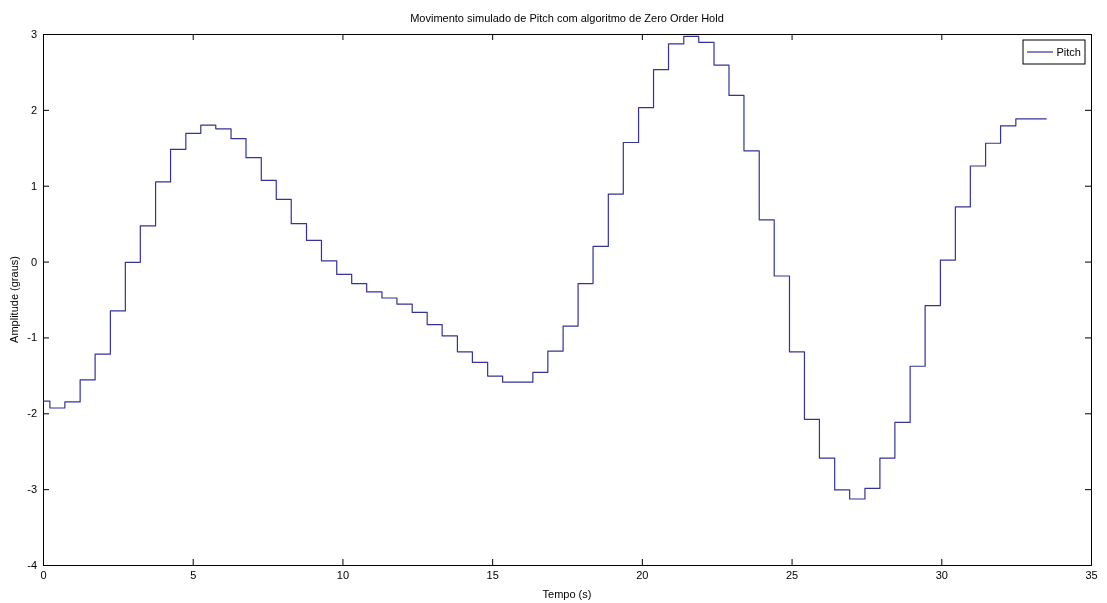 This screenshot has height=603, width=1107. What do you see at coordinates (567, 18) in the screenshot?
I see `chart-title: Movimento simulado de Pitch com algoritmo de Zero Order Hold` at bounding box center [567, 18].